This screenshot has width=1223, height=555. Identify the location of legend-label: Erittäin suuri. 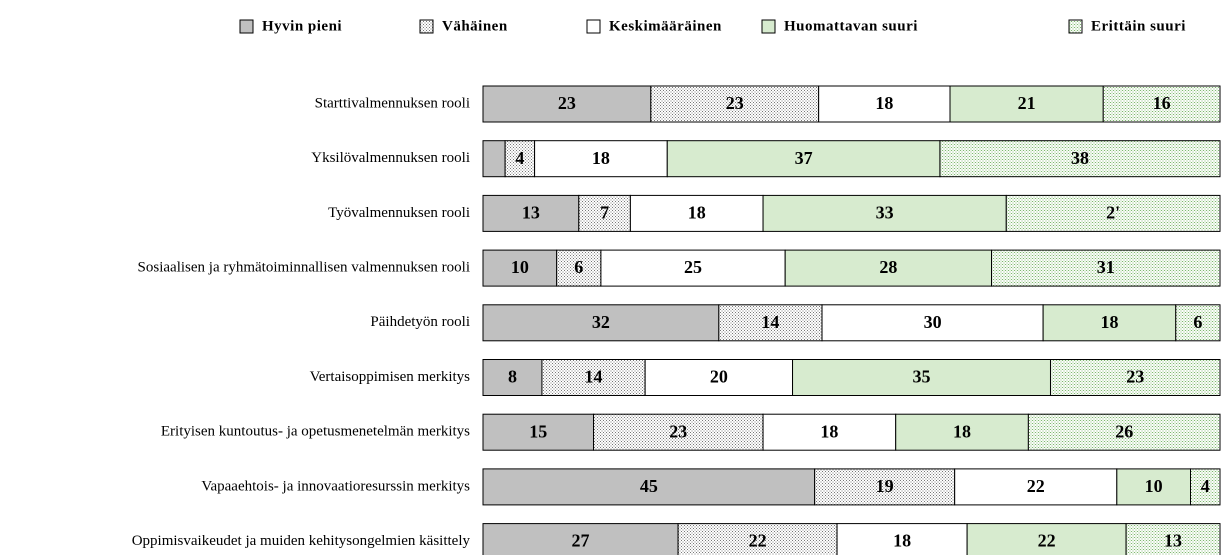
(1138, 26).